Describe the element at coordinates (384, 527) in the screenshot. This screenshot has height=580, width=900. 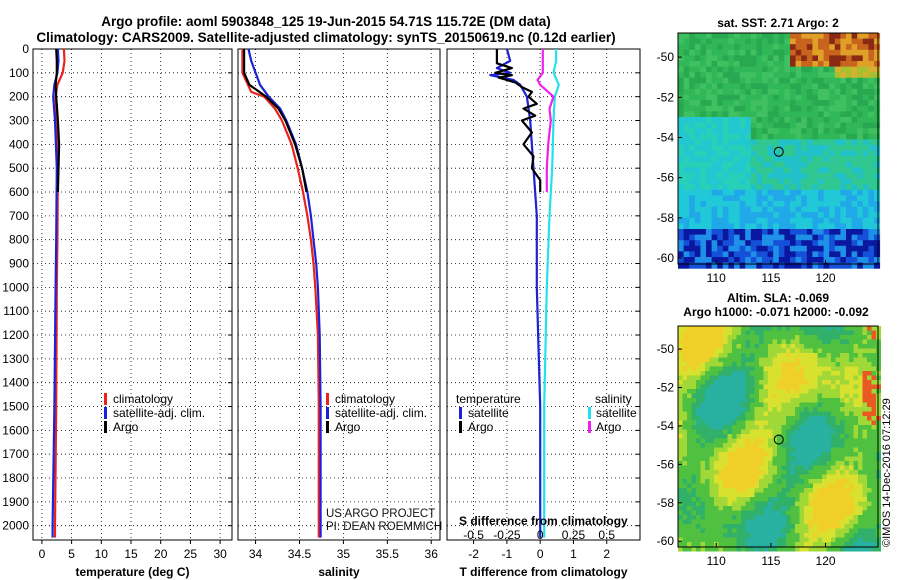
I see `credit-pi: PI: DEAN ROEMMICH` at that location.